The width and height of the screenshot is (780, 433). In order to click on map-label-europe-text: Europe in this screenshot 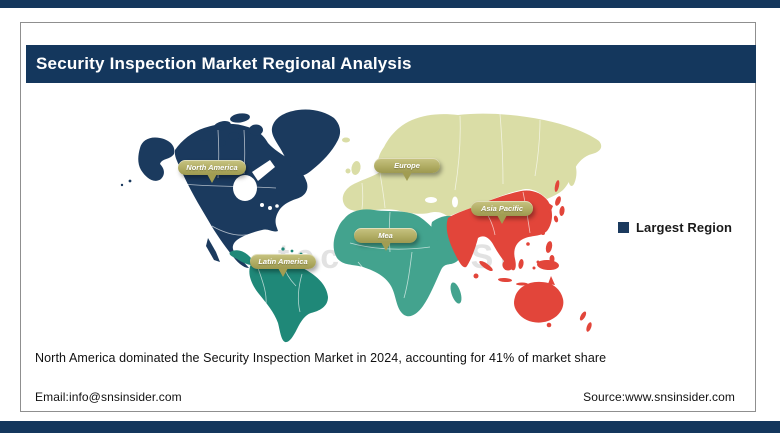, I will do `click(407, 165)`.